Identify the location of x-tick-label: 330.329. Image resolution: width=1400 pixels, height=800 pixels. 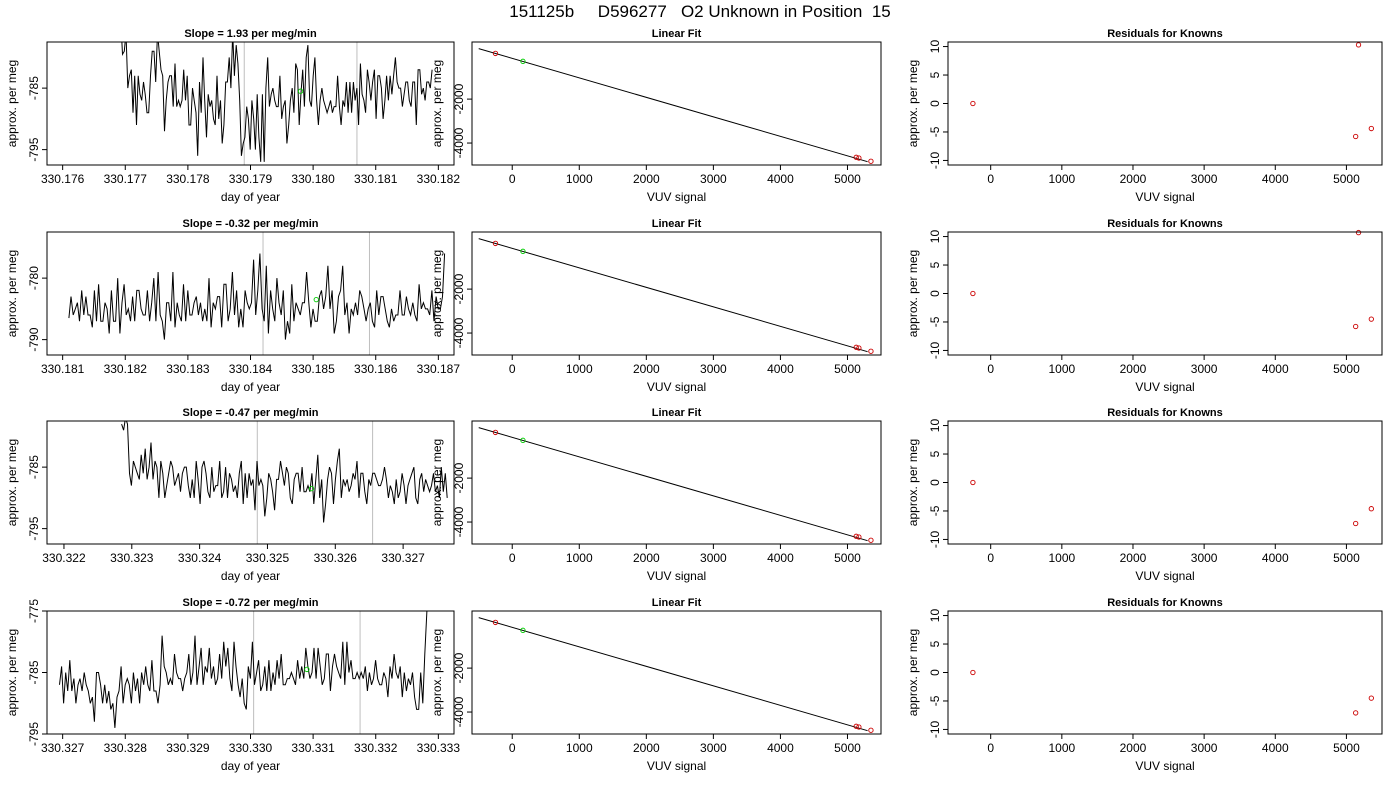
(188, 748).